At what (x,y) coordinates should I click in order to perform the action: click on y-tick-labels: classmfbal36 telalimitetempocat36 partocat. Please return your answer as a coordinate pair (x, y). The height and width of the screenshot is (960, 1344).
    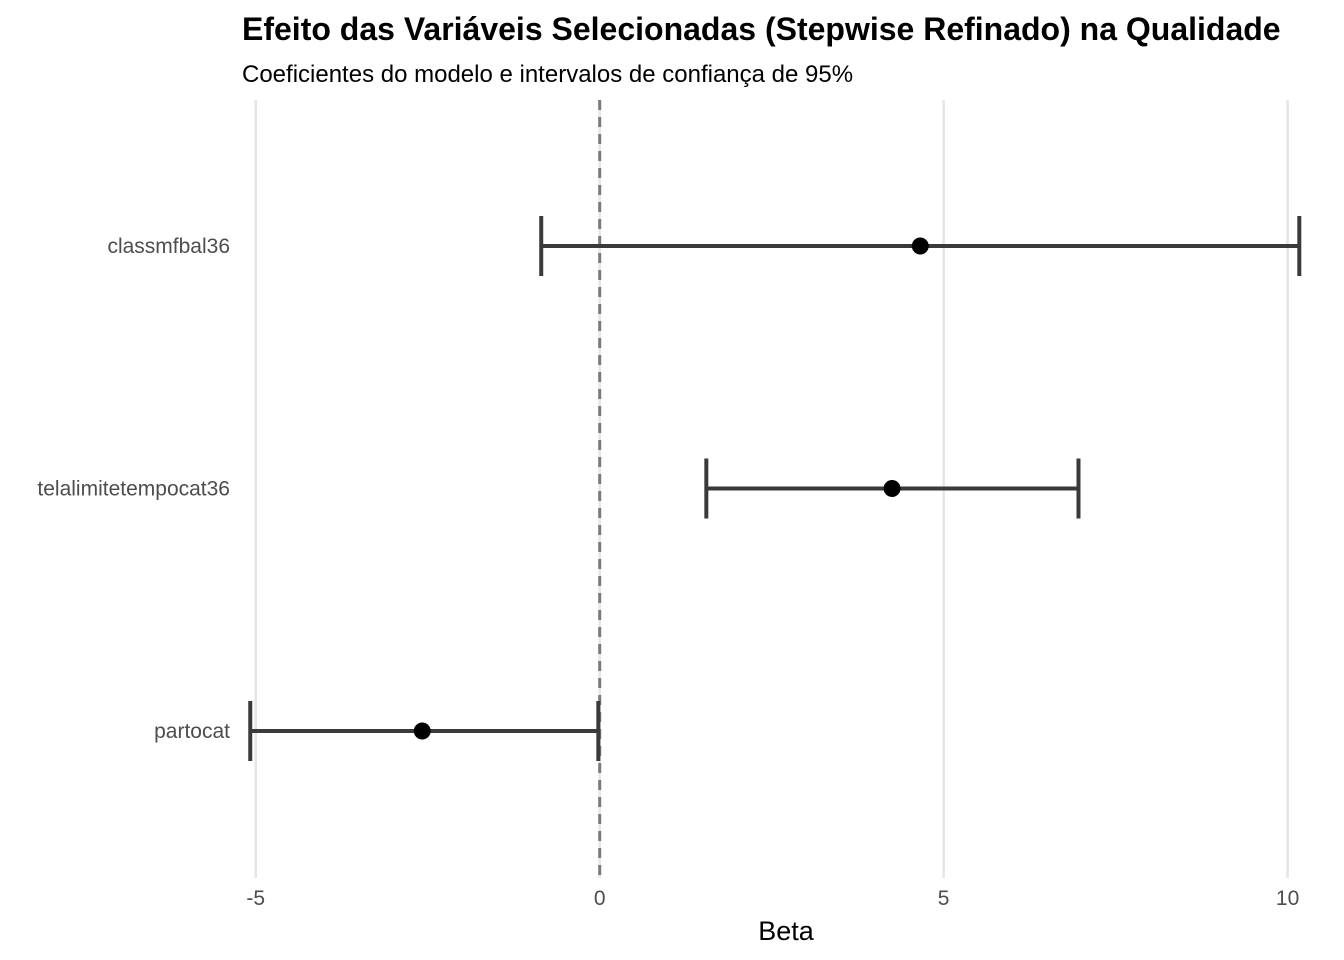
    Looking at the image, I should click on (133, 489).